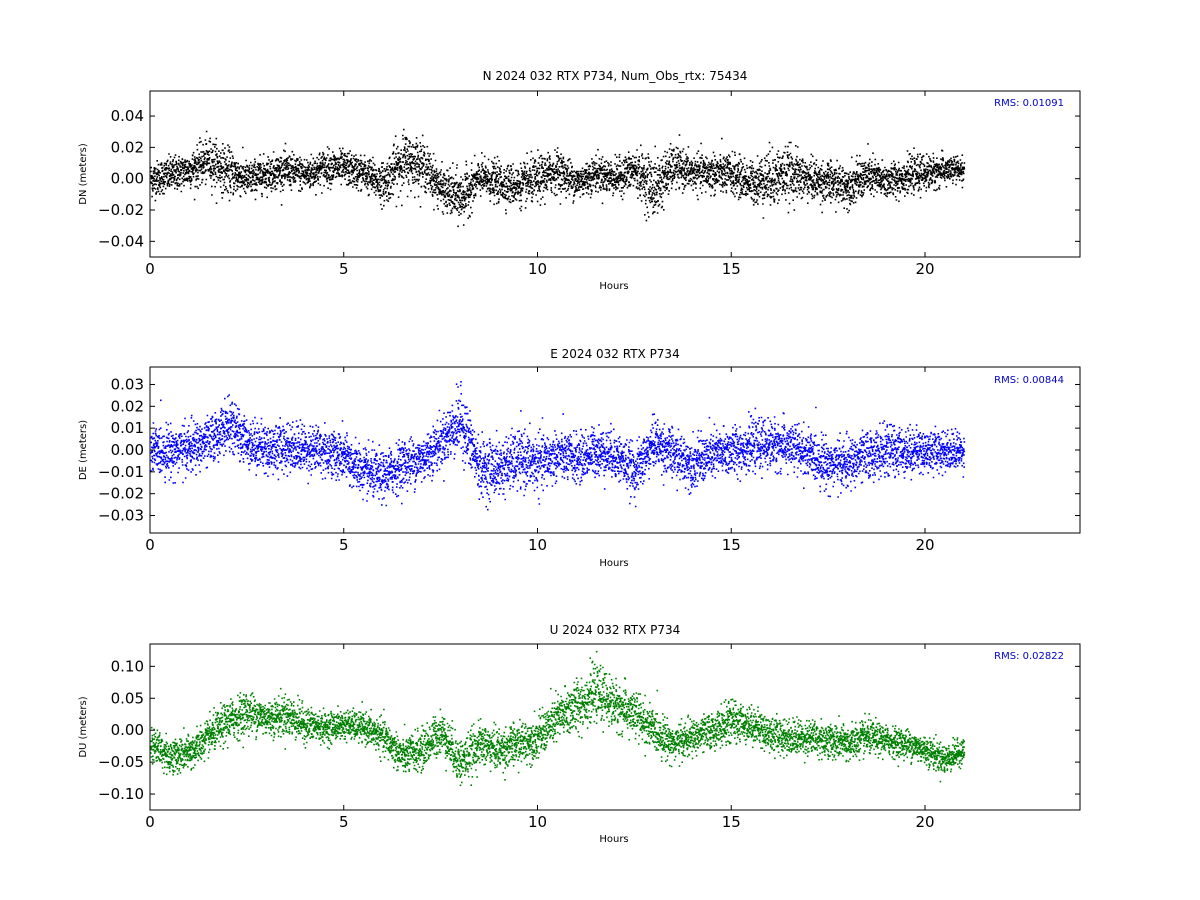 Image resolution: width=1200 pixels, height=900 pixels. What do you see at coordinates (615, 76) in the screenshot?
I see `panel-title: N 2024 032 RTX P734, Num_Obs_rtx: 75434` at bounding box center [615, 76].